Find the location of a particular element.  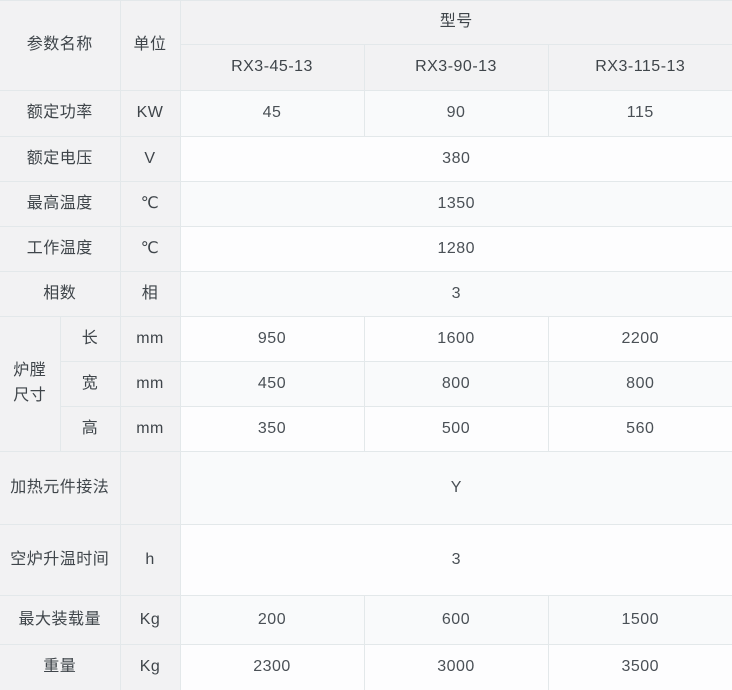

row-label: 最高温度 is located at coordinates (60, 204).